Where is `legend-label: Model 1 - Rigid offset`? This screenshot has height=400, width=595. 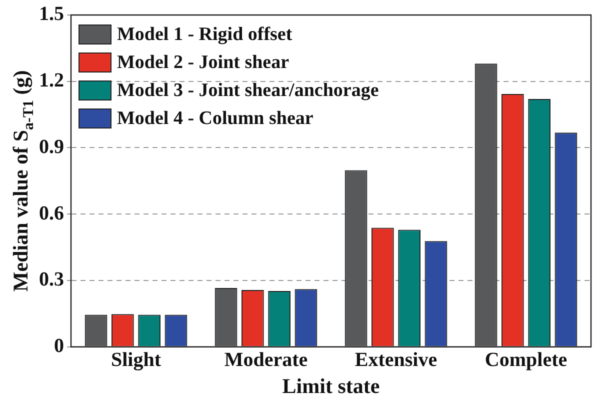 legend-label: Model 1 - Rigid offset is located at coordinates (205, 34).